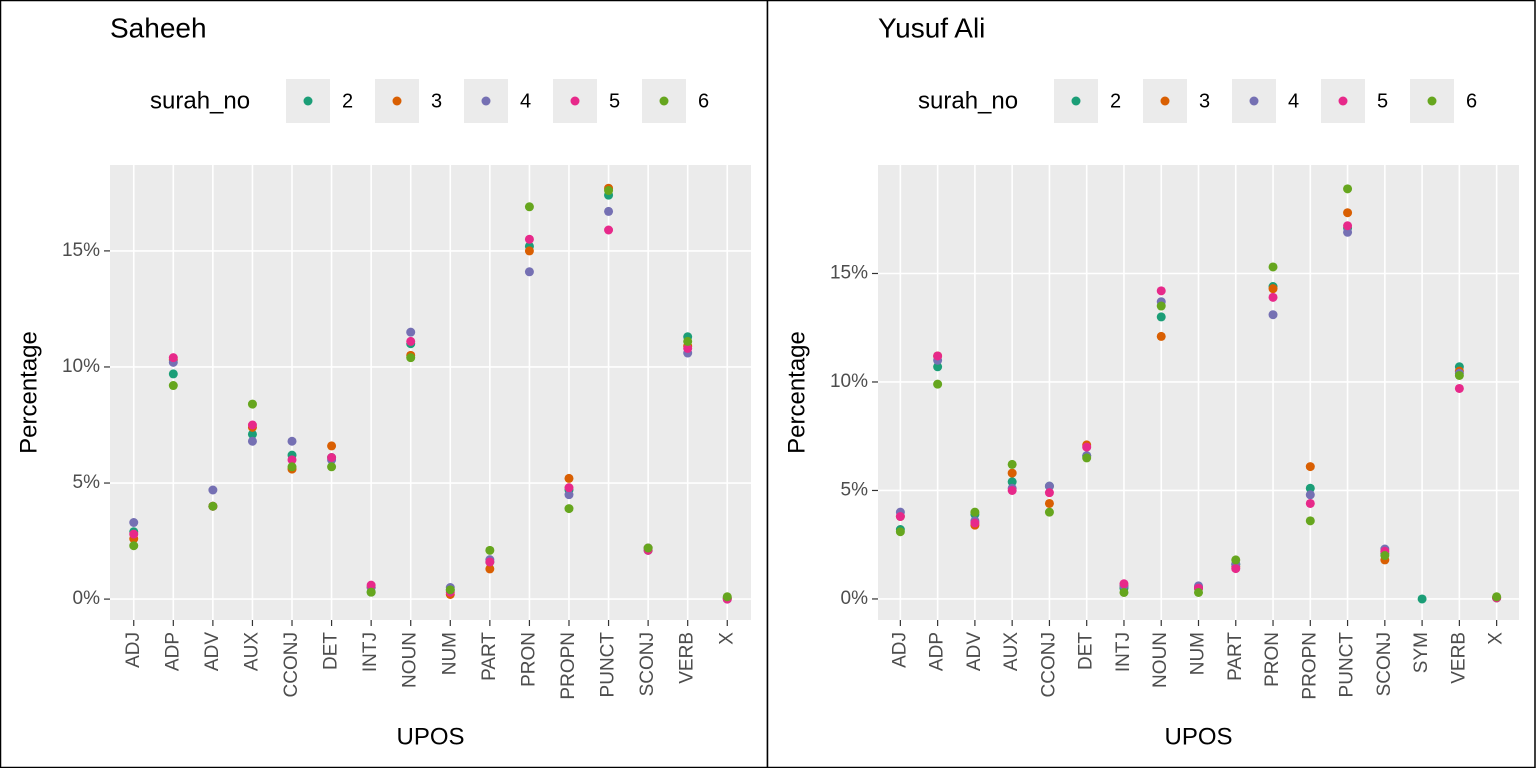  Describe the element at coordinates (1293, 101) in the screenshot. I see `legend-label: 4` at that location.